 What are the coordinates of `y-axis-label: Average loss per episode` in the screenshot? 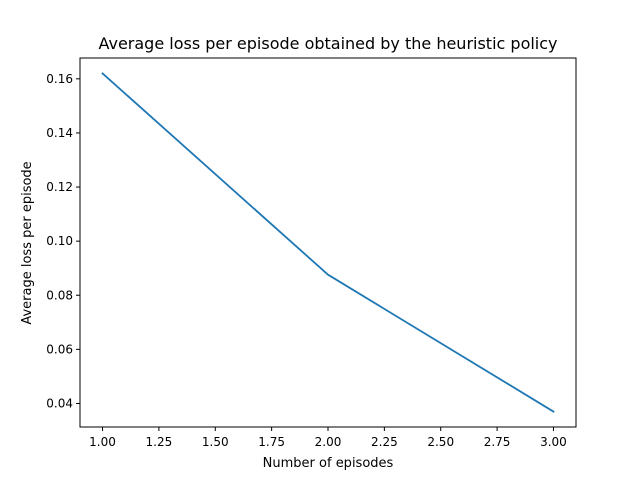 It's located at (27, 242).